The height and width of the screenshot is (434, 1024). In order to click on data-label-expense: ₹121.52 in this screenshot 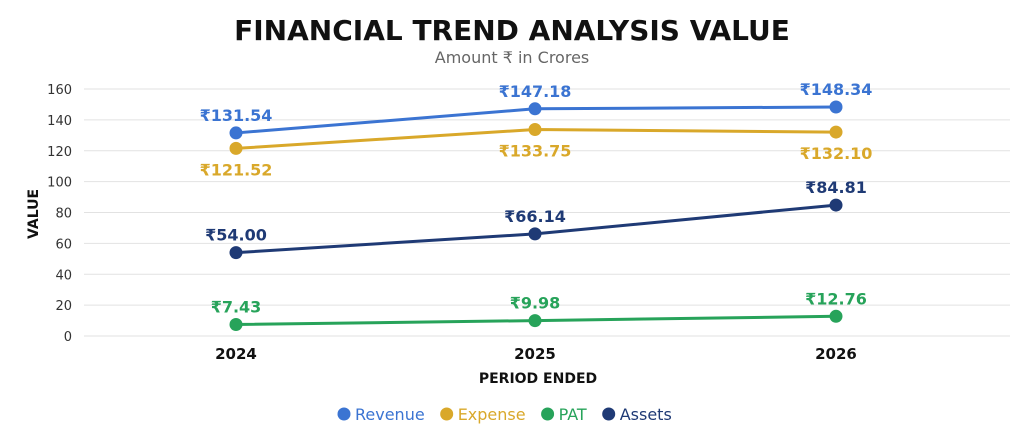, I will do `click(236, 169)`.